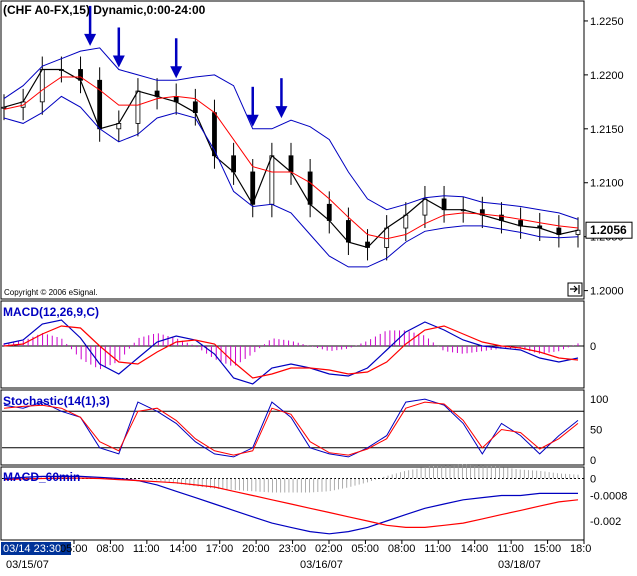 Image resolution: width=637 pixels, height=576 pixels. Describe the element at coordinates (607, 22) in the screenshot. I see `price-tick-label: 1.2250` at that location.